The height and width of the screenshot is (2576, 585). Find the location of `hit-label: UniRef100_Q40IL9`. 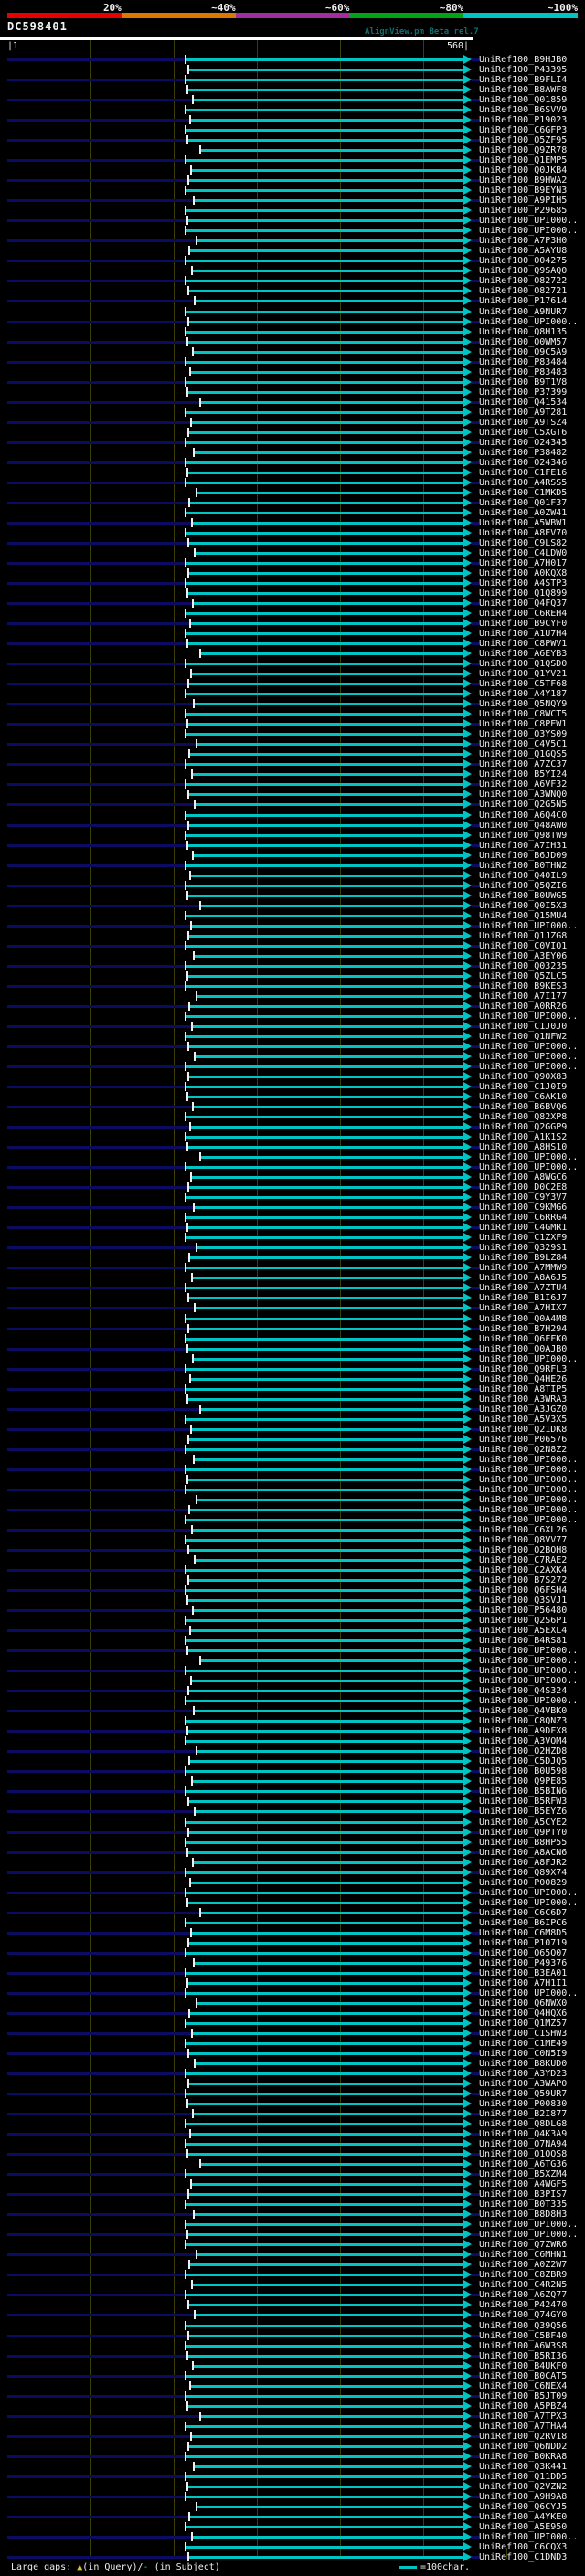

hit-label: UniRef100_Q40IL9 is located at coordinates (523, 876).